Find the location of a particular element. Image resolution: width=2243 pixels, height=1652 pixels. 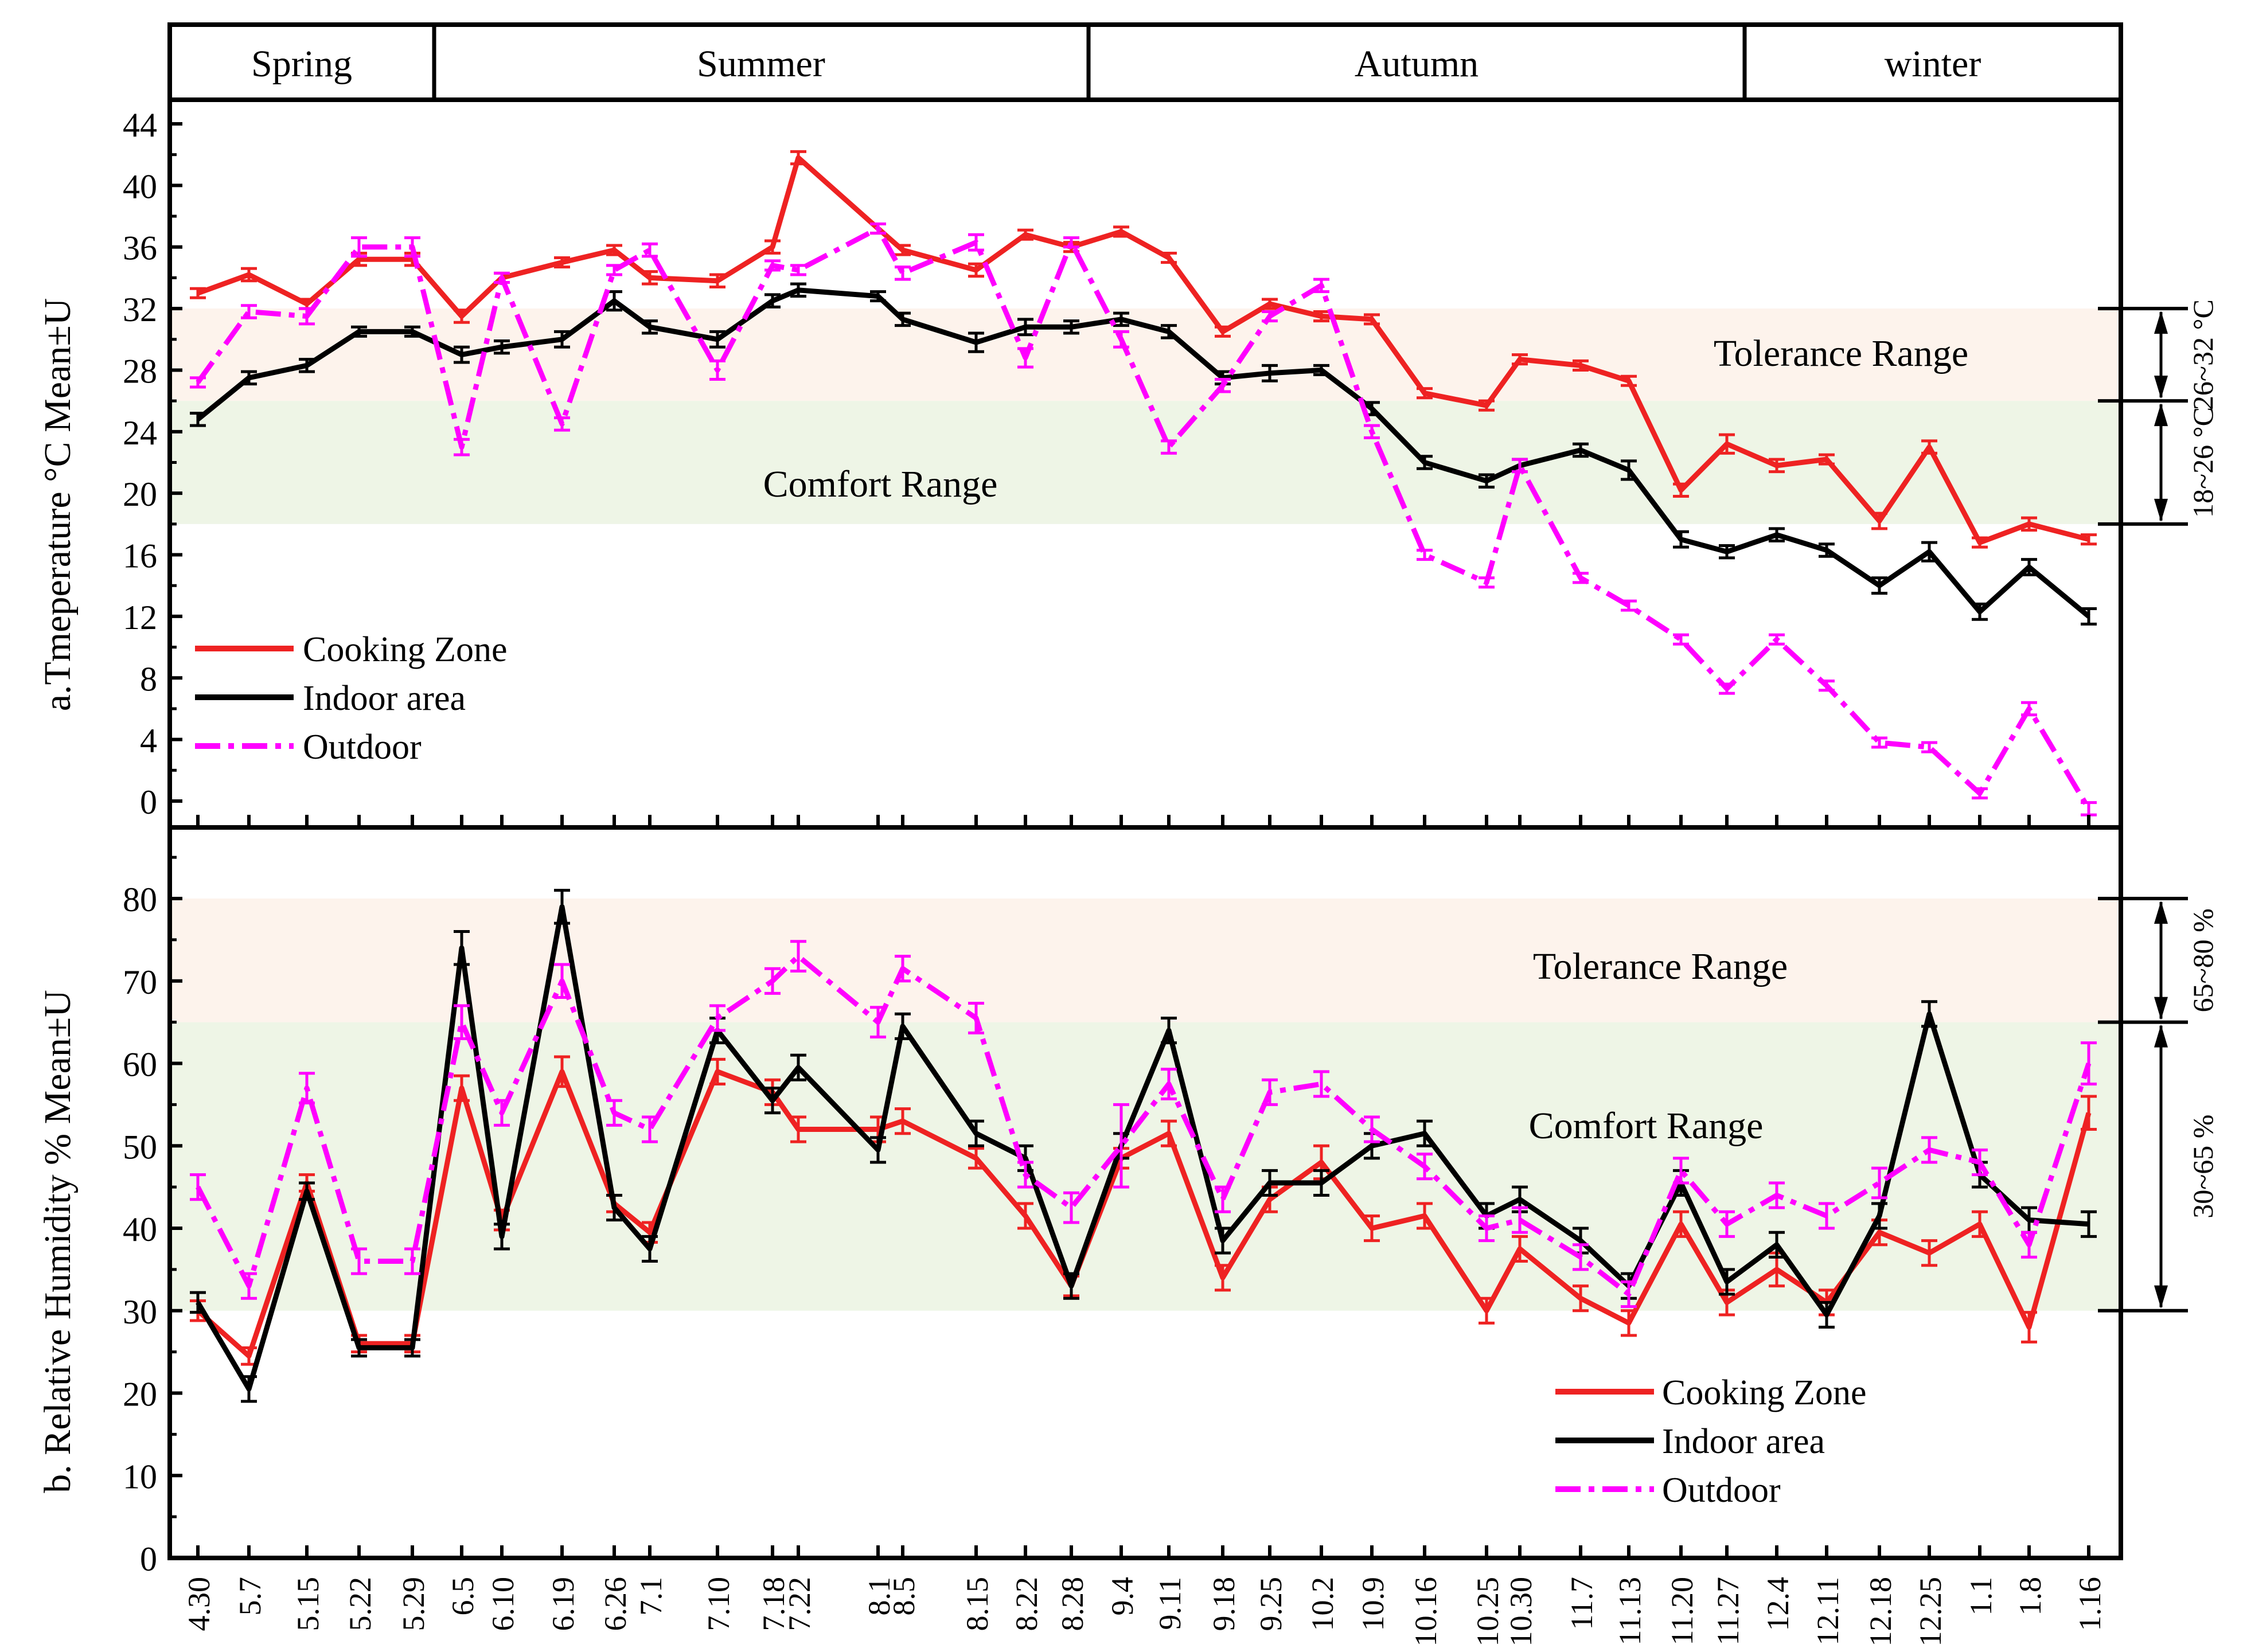

legend-label-indoor: Indoor area is located at coordinates (384, 699).